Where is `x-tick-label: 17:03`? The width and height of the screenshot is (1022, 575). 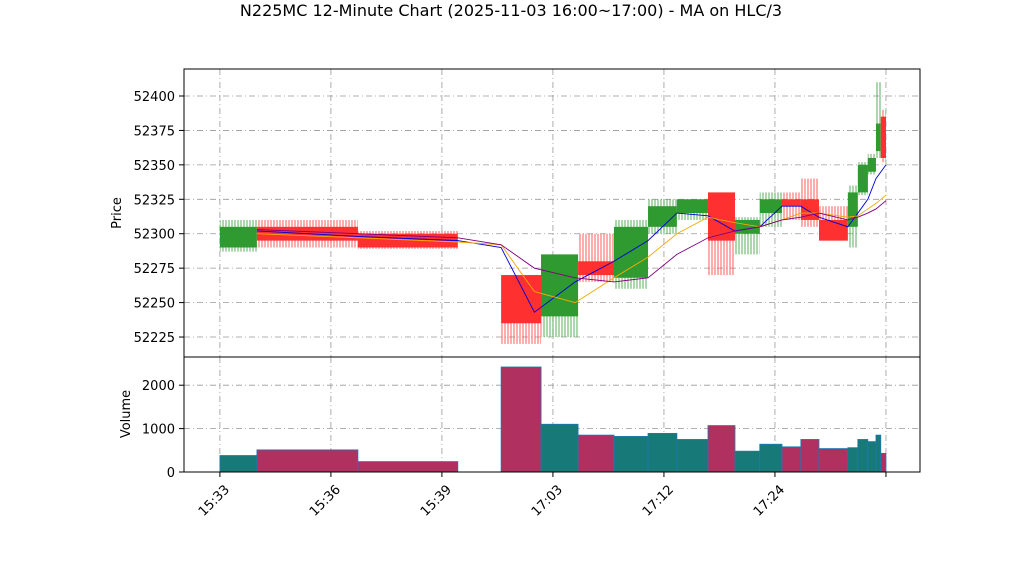
x-tick-label: 17:03 is located at coordinates (547, 500).